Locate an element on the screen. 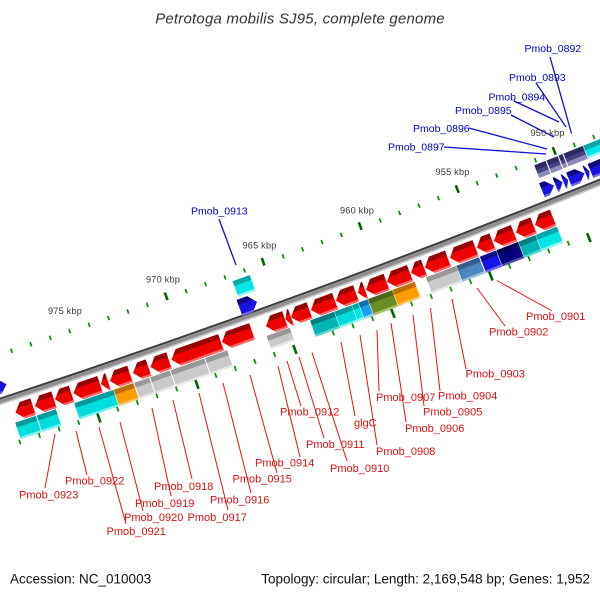  svg-text: Pmob_0895 is located at coordinates (483, 111).